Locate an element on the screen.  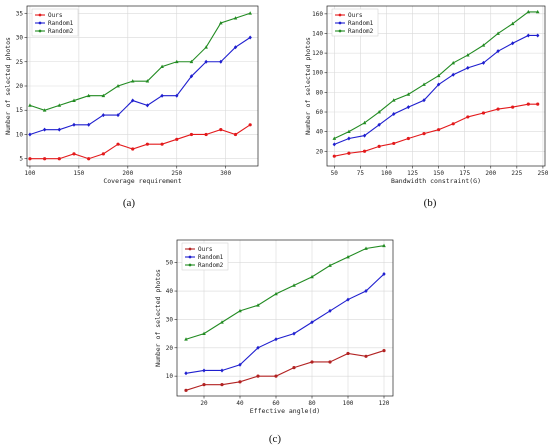
panel-caption: (c) is located at coordinates (275, 439).